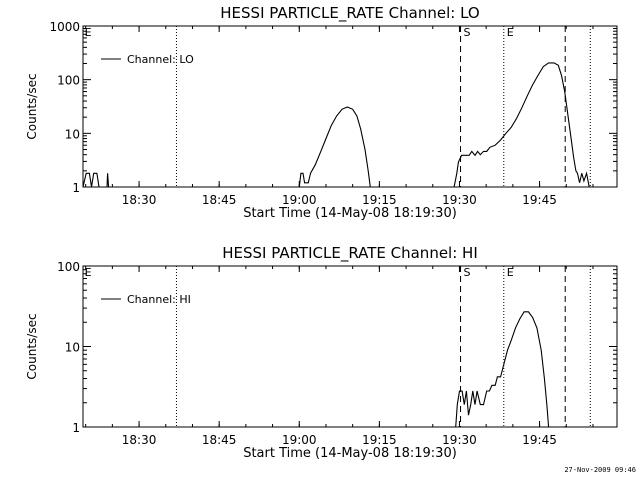 The image size is (640, 480). What do you see at coordinates (350, 253) in the screenshot?
I see `chart-title: HESSI PARTICLE_RATE Channel: HI` at bounding box center [350, 253].